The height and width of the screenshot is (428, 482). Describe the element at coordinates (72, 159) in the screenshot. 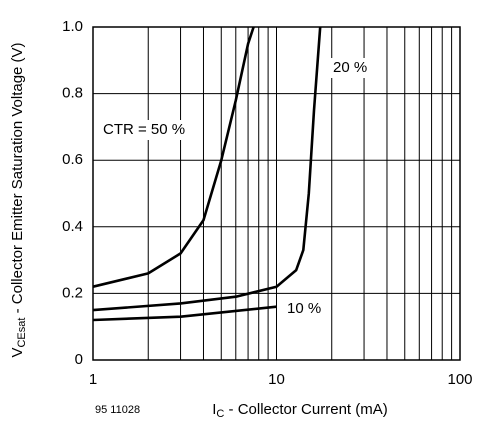

I see `y-tick-label: 0.6` at that location.